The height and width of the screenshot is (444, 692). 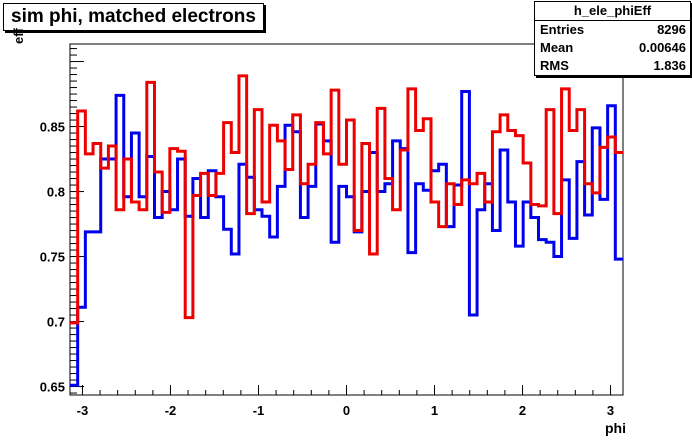 What do you see at coordinates (522, 410) in the screenshot?
I see `x-tick-label: 2` at bounding box center [522, 410].